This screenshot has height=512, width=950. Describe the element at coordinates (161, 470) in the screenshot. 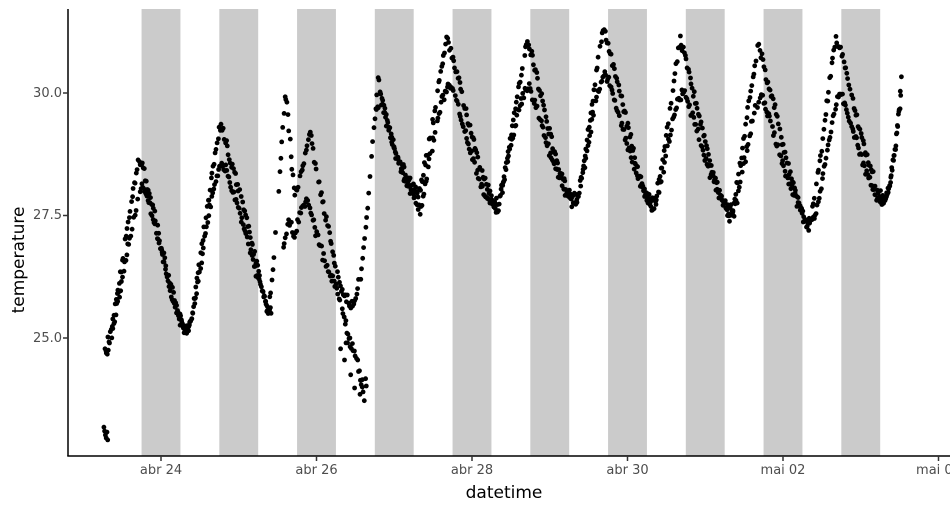

I see `x-tick-label: abr 24` at that location.